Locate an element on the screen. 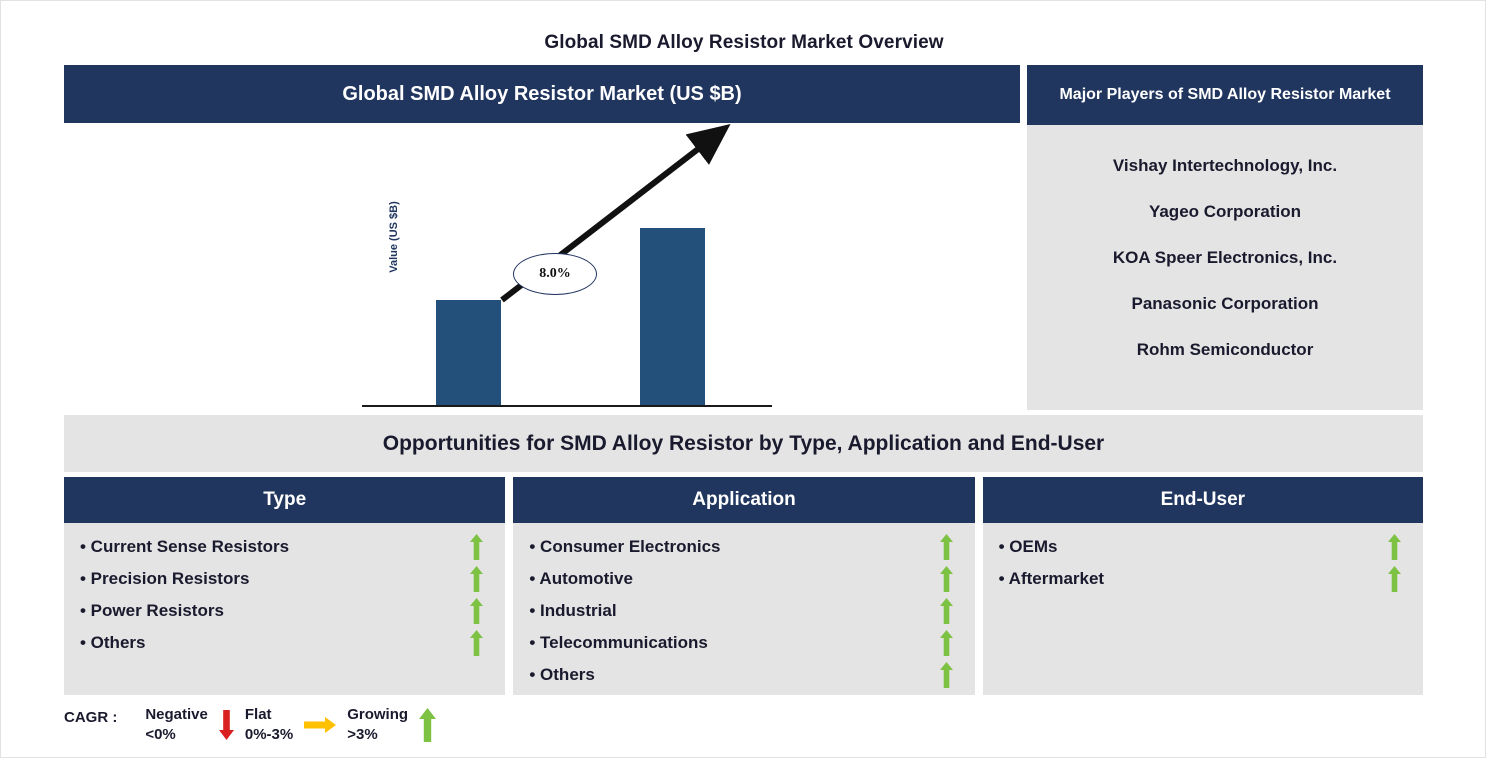 The image size is (1486, 758). list-item: • OEMs is located at coordinates (1203, 547).